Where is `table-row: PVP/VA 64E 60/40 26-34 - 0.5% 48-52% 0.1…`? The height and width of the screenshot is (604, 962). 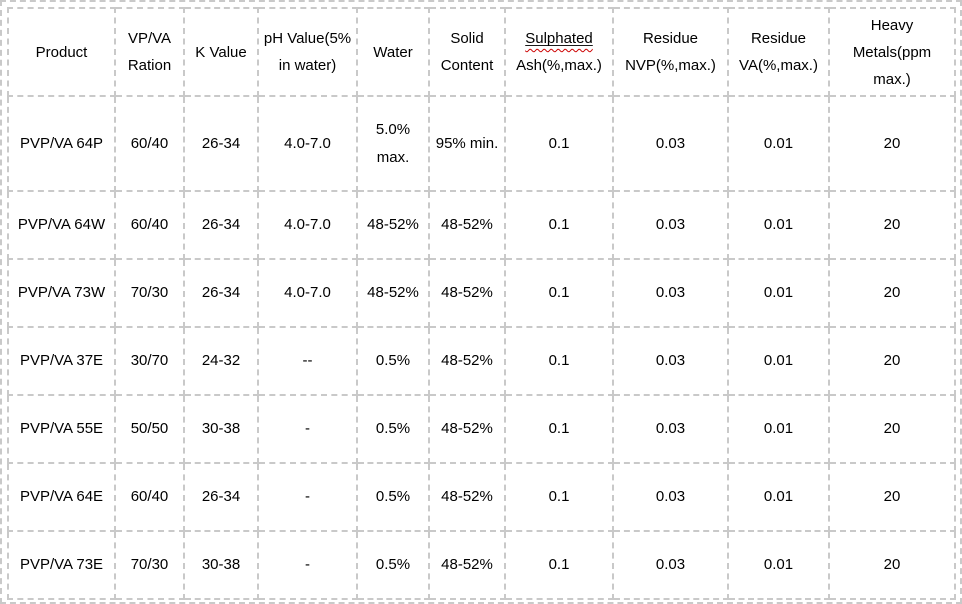 table-row: PVP/VA 64E 60/40 26-34 - 0.5% 48-52% 0.1… is located at coordinates (481, 497).